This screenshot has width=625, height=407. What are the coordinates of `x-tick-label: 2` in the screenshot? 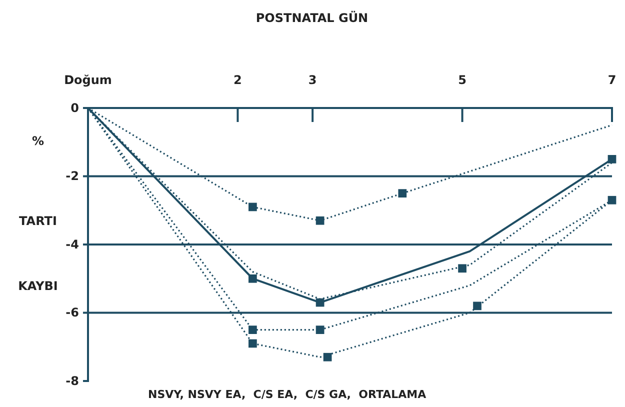 It's located at (238, 80).